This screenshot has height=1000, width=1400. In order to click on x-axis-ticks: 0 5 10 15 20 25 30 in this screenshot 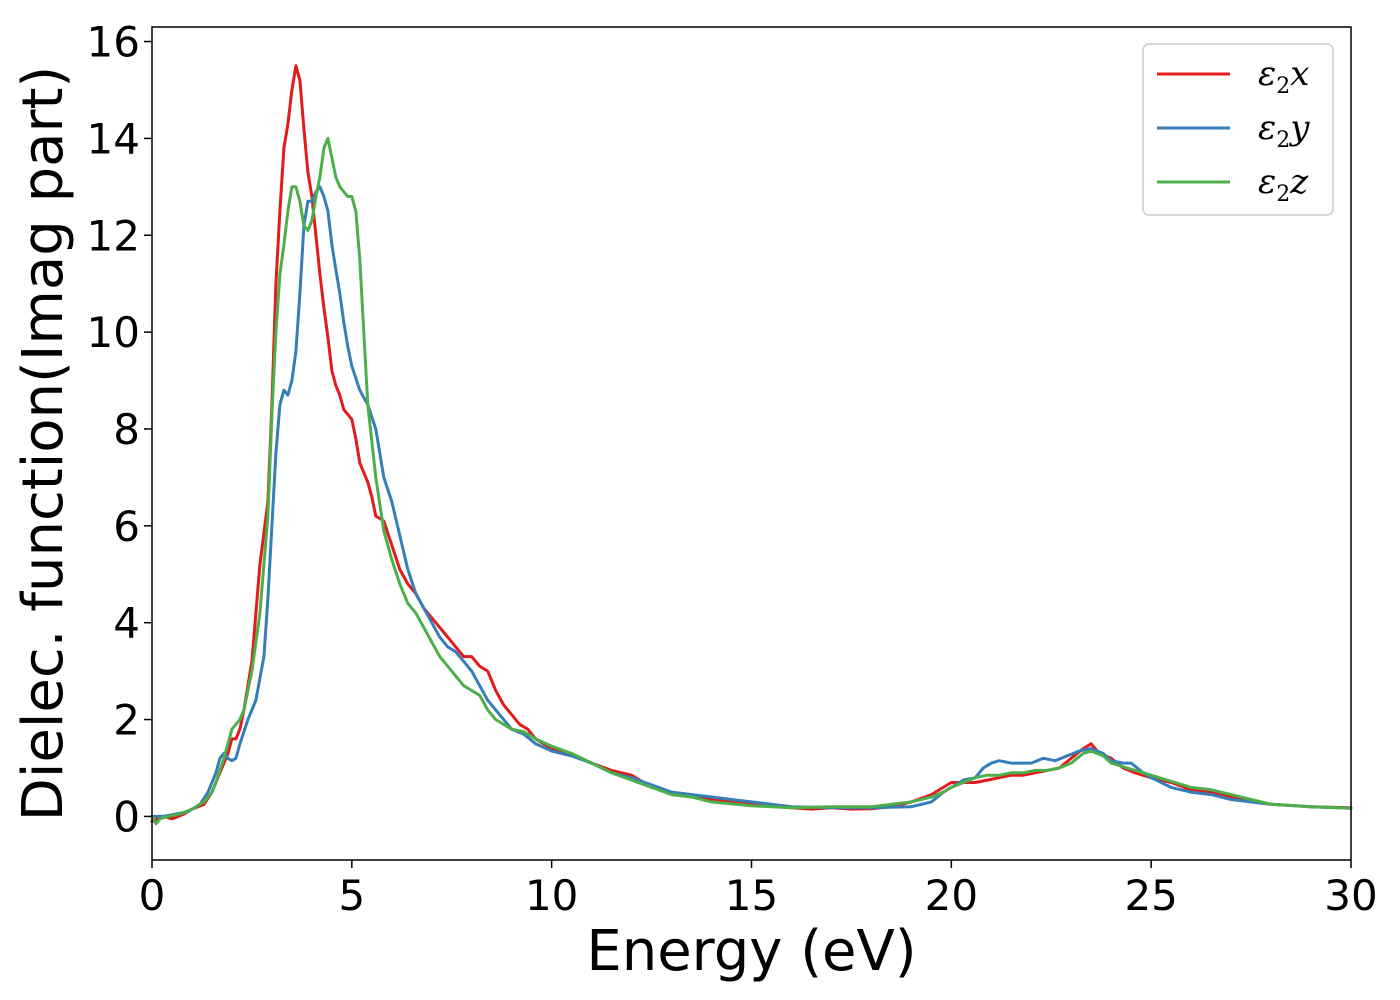, I will do `click(758, 890)`.